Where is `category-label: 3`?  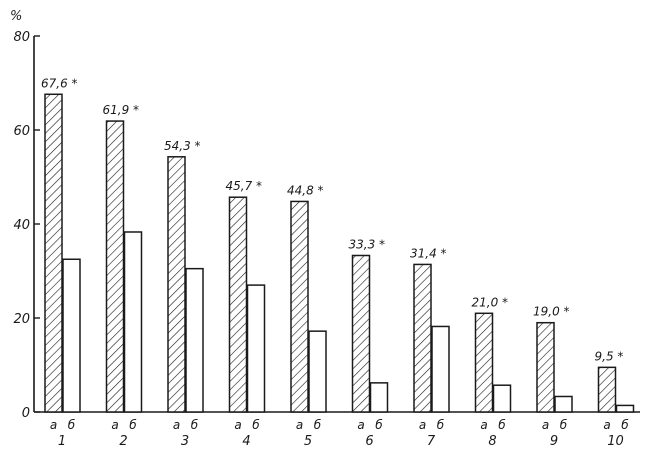
category-label: 3 is located at coordinates (185, 441).